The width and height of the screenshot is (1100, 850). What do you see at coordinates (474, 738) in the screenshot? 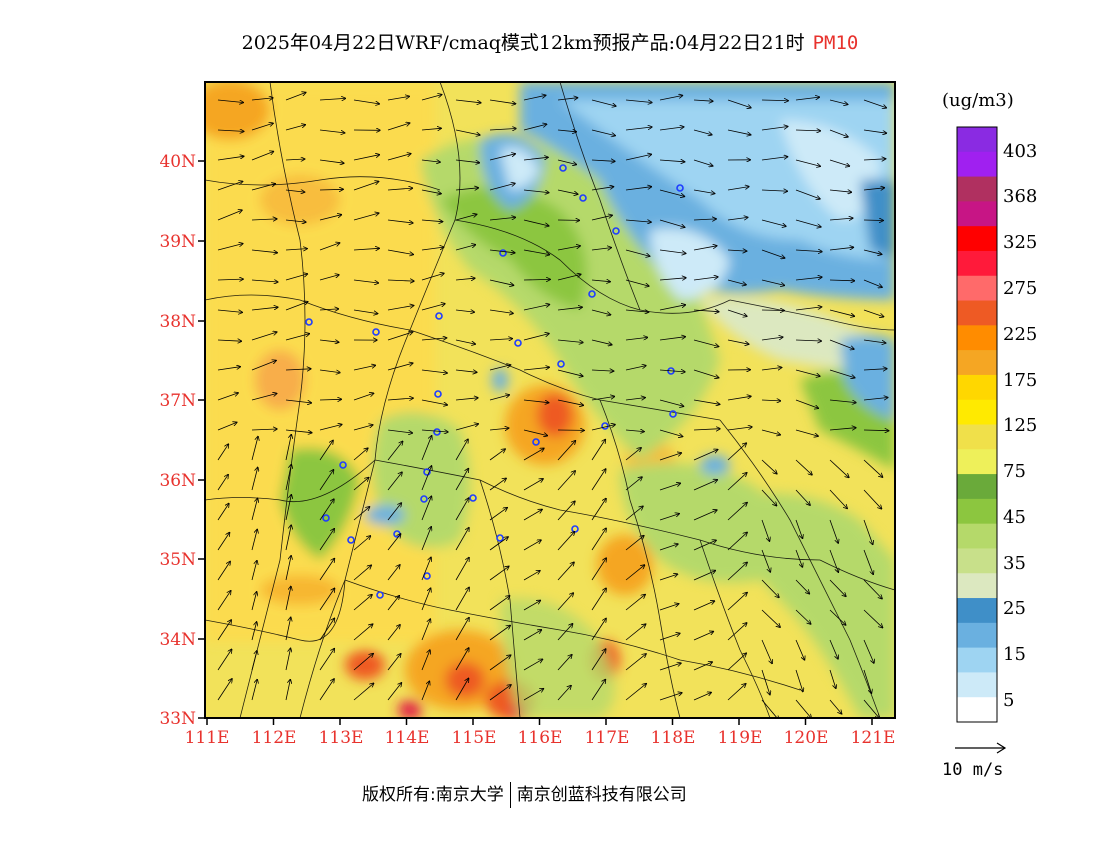
I see `lon-label: 115E` at bounding box center [474, 738].